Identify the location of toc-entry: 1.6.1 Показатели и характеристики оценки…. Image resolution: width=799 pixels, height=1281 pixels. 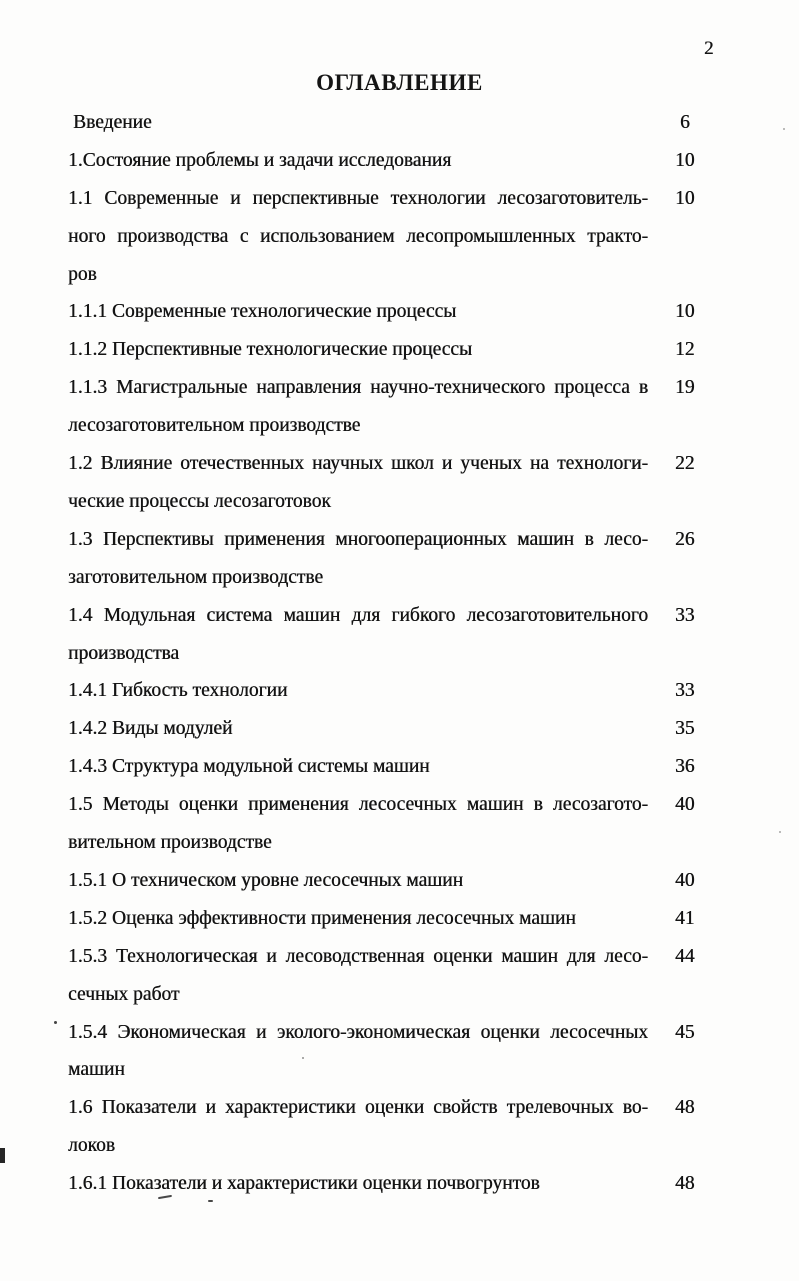
(408, 1184).